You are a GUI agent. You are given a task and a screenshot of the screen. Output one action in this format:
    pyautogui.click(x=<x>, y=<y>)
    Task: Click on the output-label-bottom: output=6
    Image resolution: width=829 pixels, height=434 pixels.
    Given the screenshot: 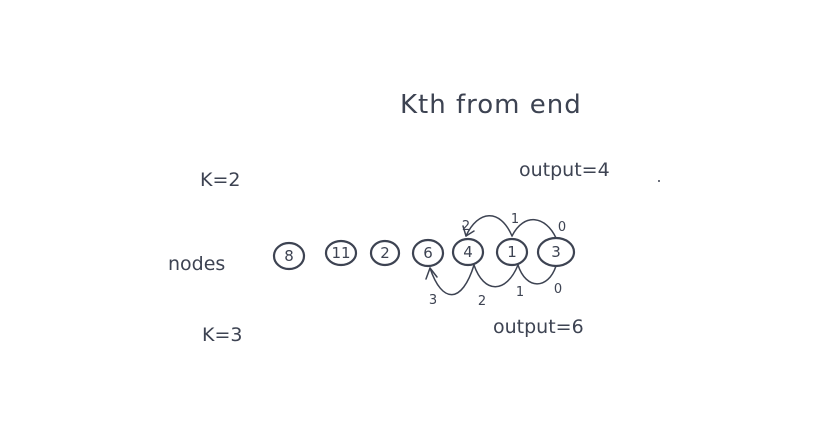 What is the action you would take?
    pyautogui.click(x=538, y=327)
    